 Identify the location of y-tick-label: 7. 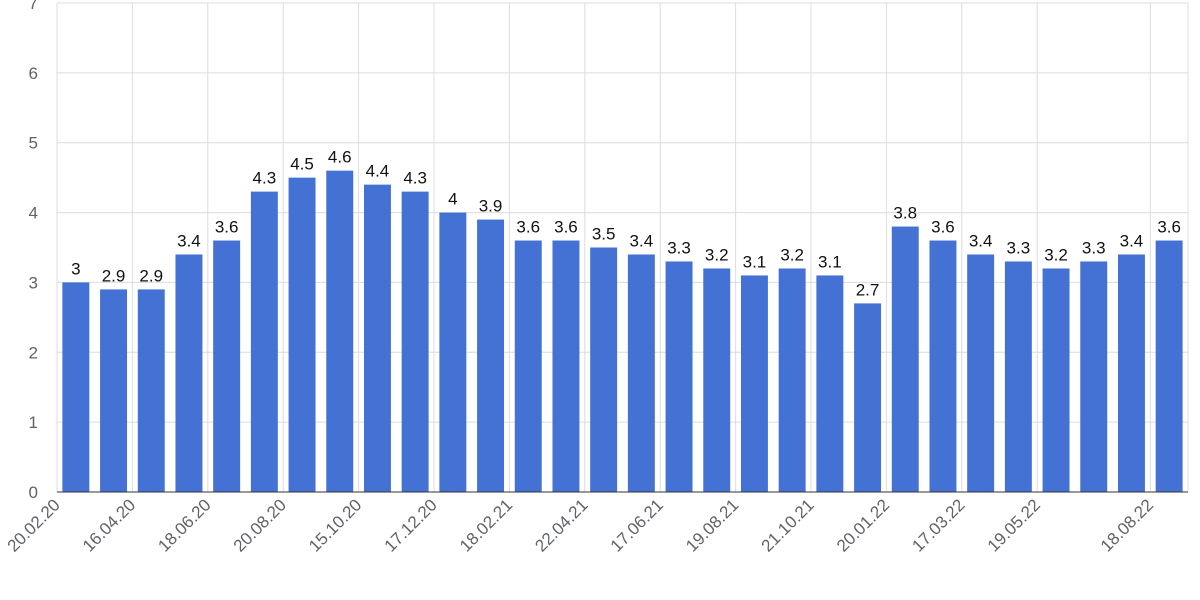
(33, 6).